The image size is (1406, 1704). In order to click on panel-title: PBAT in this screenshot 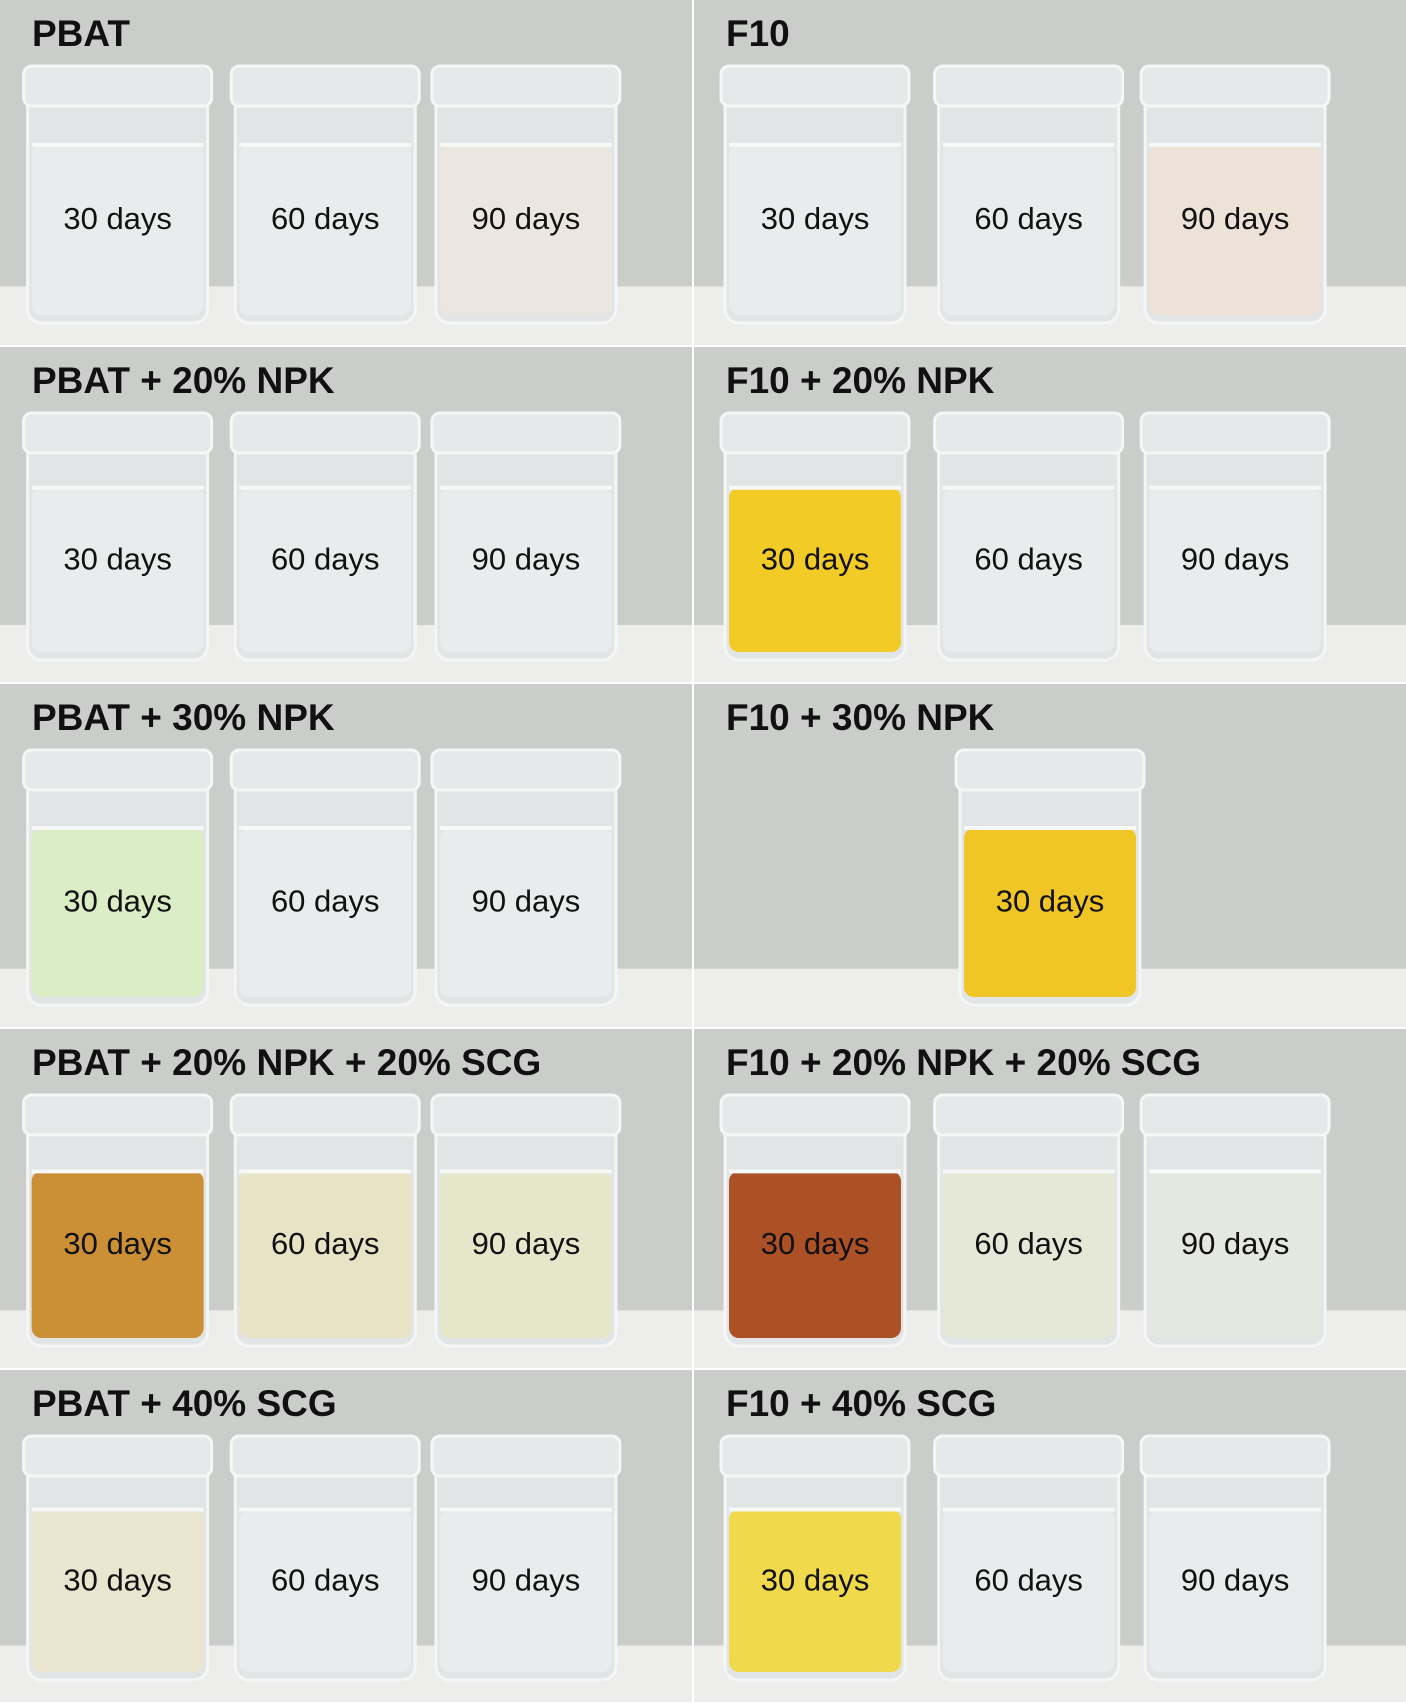, I will do `click(81, 33)`.